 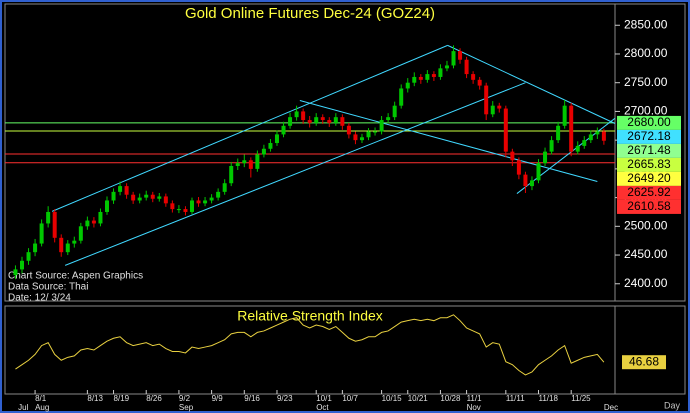 What do you see at coordinates (41, 398) in the screenshot?
I see `x-tick-label: 8/1` at bounding box center [41, 398].